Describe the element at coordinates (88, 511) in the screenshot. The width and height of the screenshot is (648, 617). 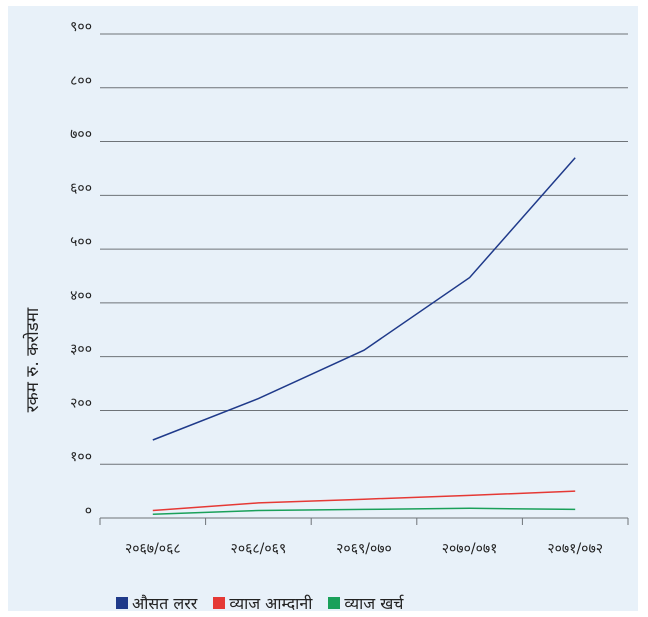
I see `y-tick-label: ०` at that location.